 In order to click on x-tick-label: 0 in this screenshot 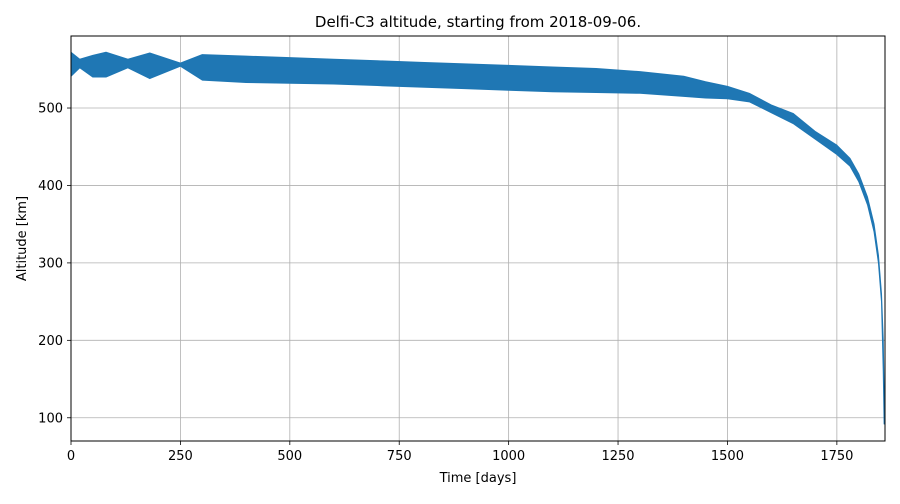, I will do `click(71, 456)`.